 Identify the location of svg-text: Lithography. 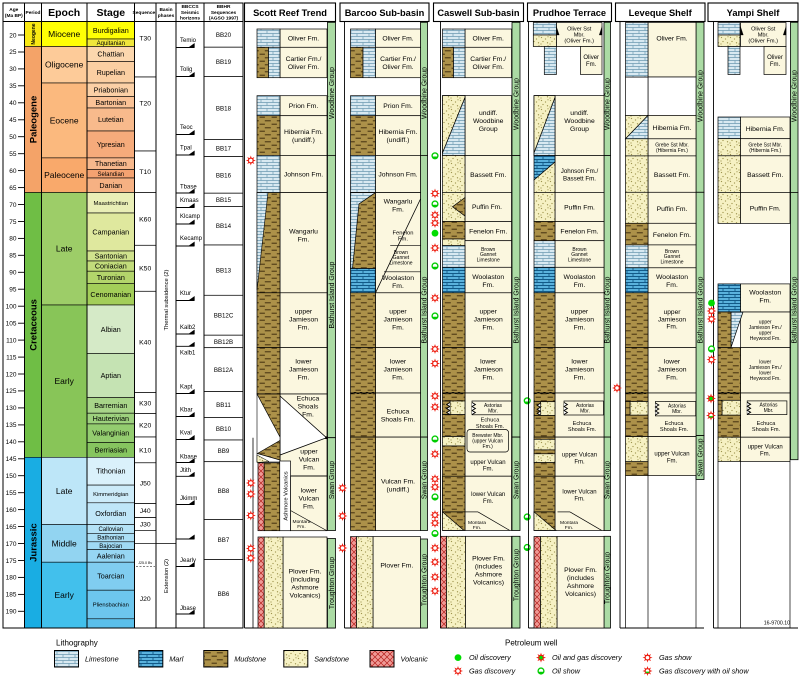
(77, 643).